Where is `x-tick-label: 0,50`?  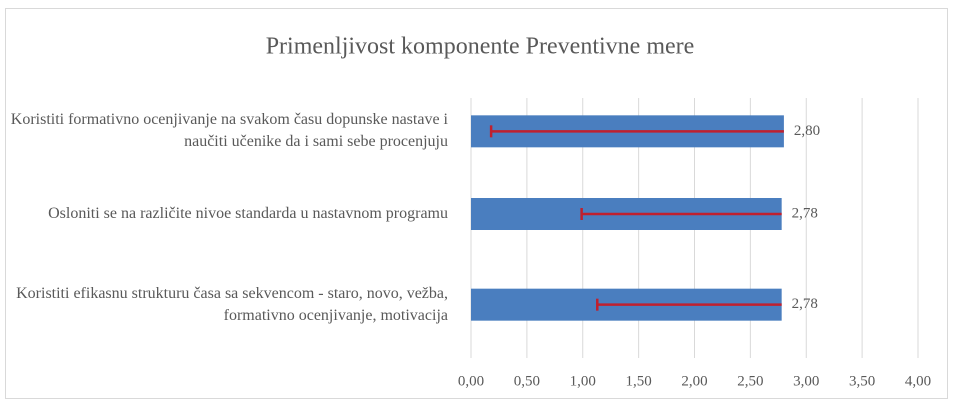
x-tick-label: 0,50 is located at coordinates (527, 381).